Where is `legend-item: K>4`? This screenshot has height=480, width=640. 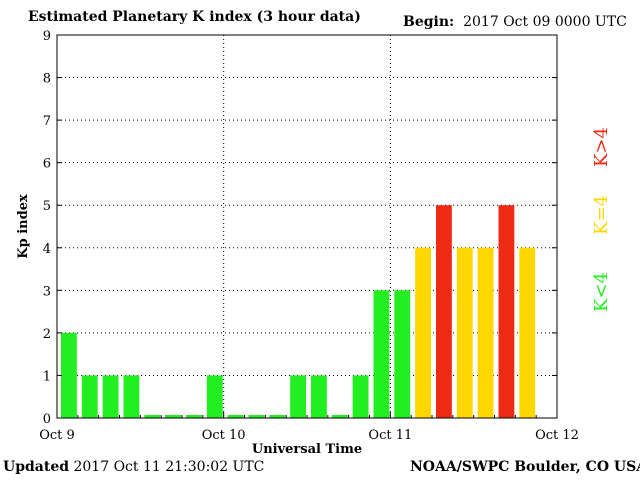 legend-item: K>4 is located at coordinates (601, 147).